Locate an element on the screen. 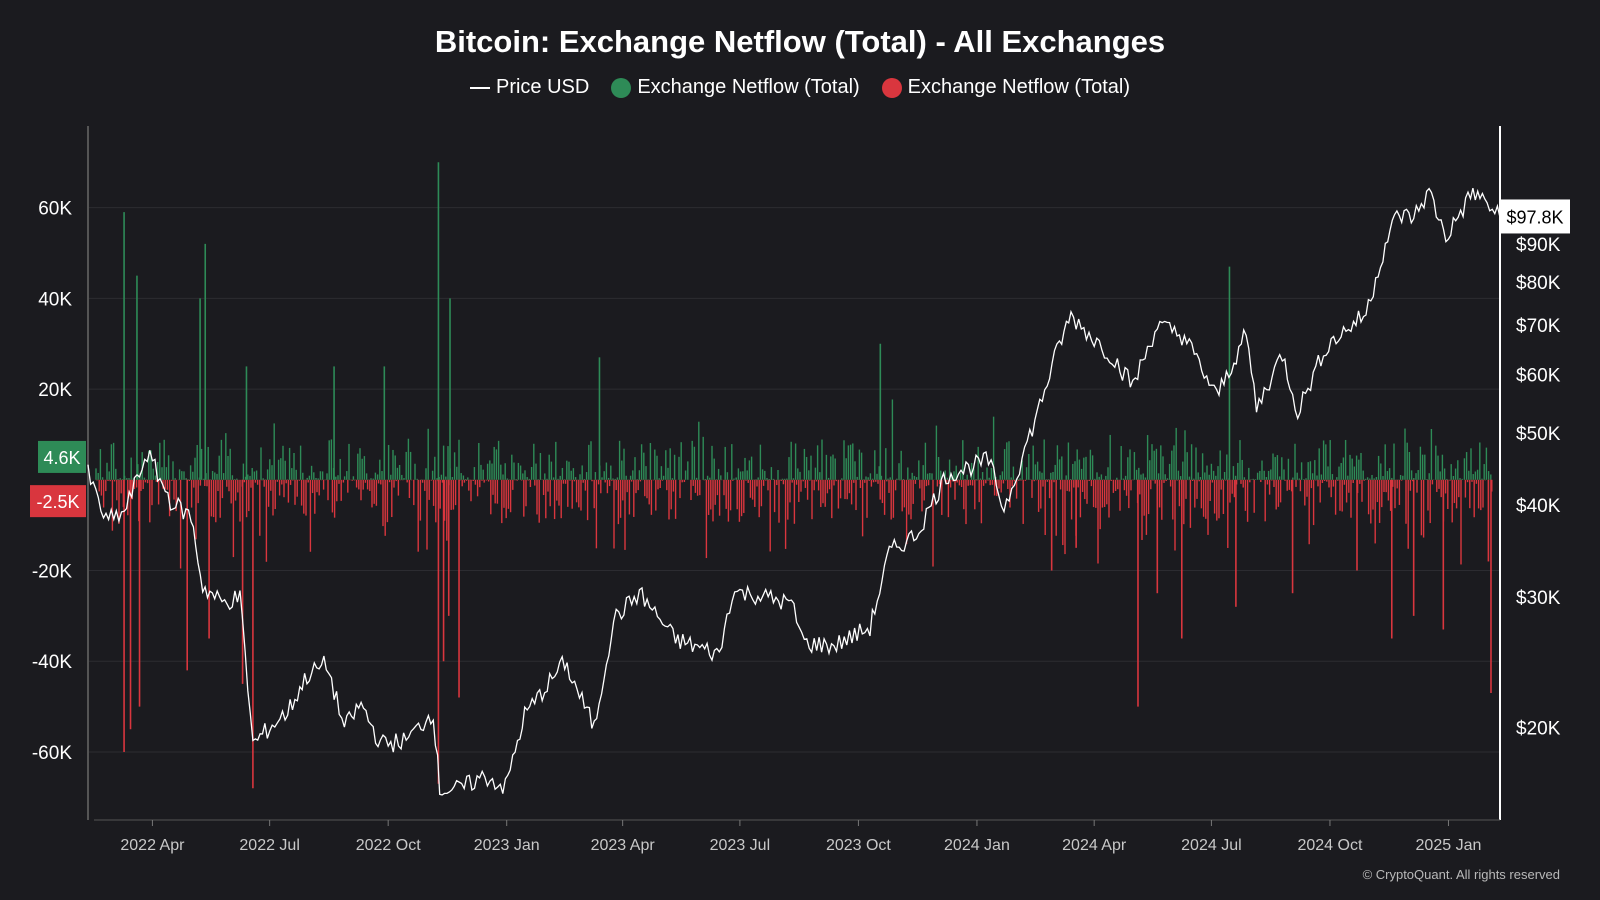 The height and width of the screenshot is (900, 1600). outflow-value-tag is located at coordinates (58, 501).